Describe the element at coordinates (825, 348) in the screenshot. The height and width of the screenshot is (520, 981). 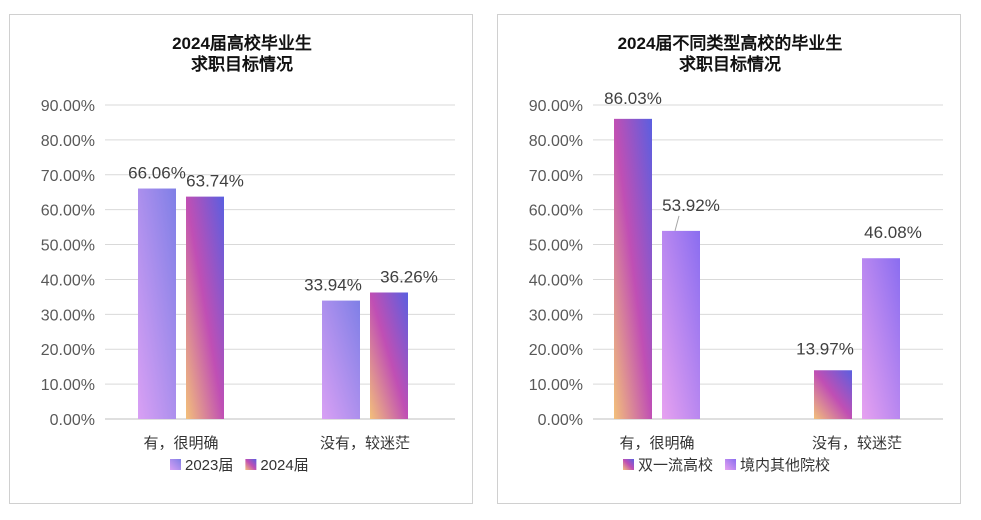
I see `data-label: 13.97%` at that location.